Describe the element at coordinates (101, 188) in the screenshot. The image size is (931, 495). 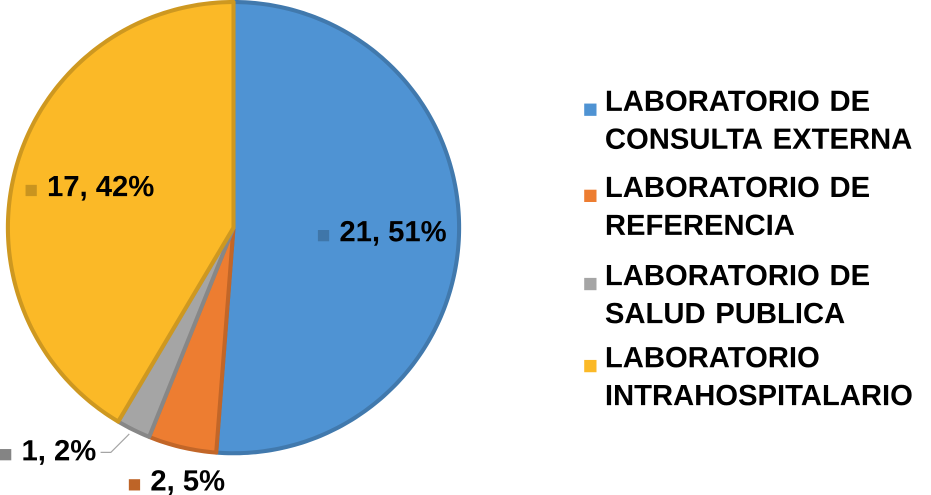
I see `data-label: 17, 42%` at that location.